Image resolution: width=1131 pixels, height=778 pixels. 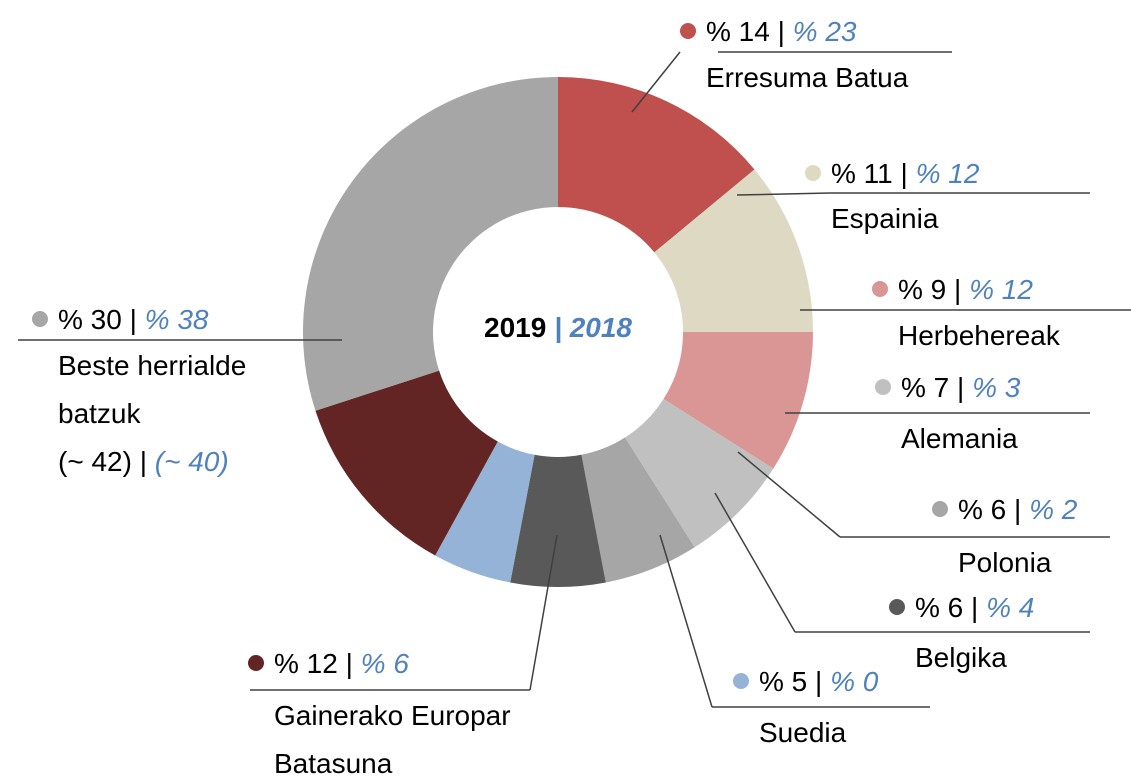 I want to click on value-2018: % 6, so click(x=384, y=663).